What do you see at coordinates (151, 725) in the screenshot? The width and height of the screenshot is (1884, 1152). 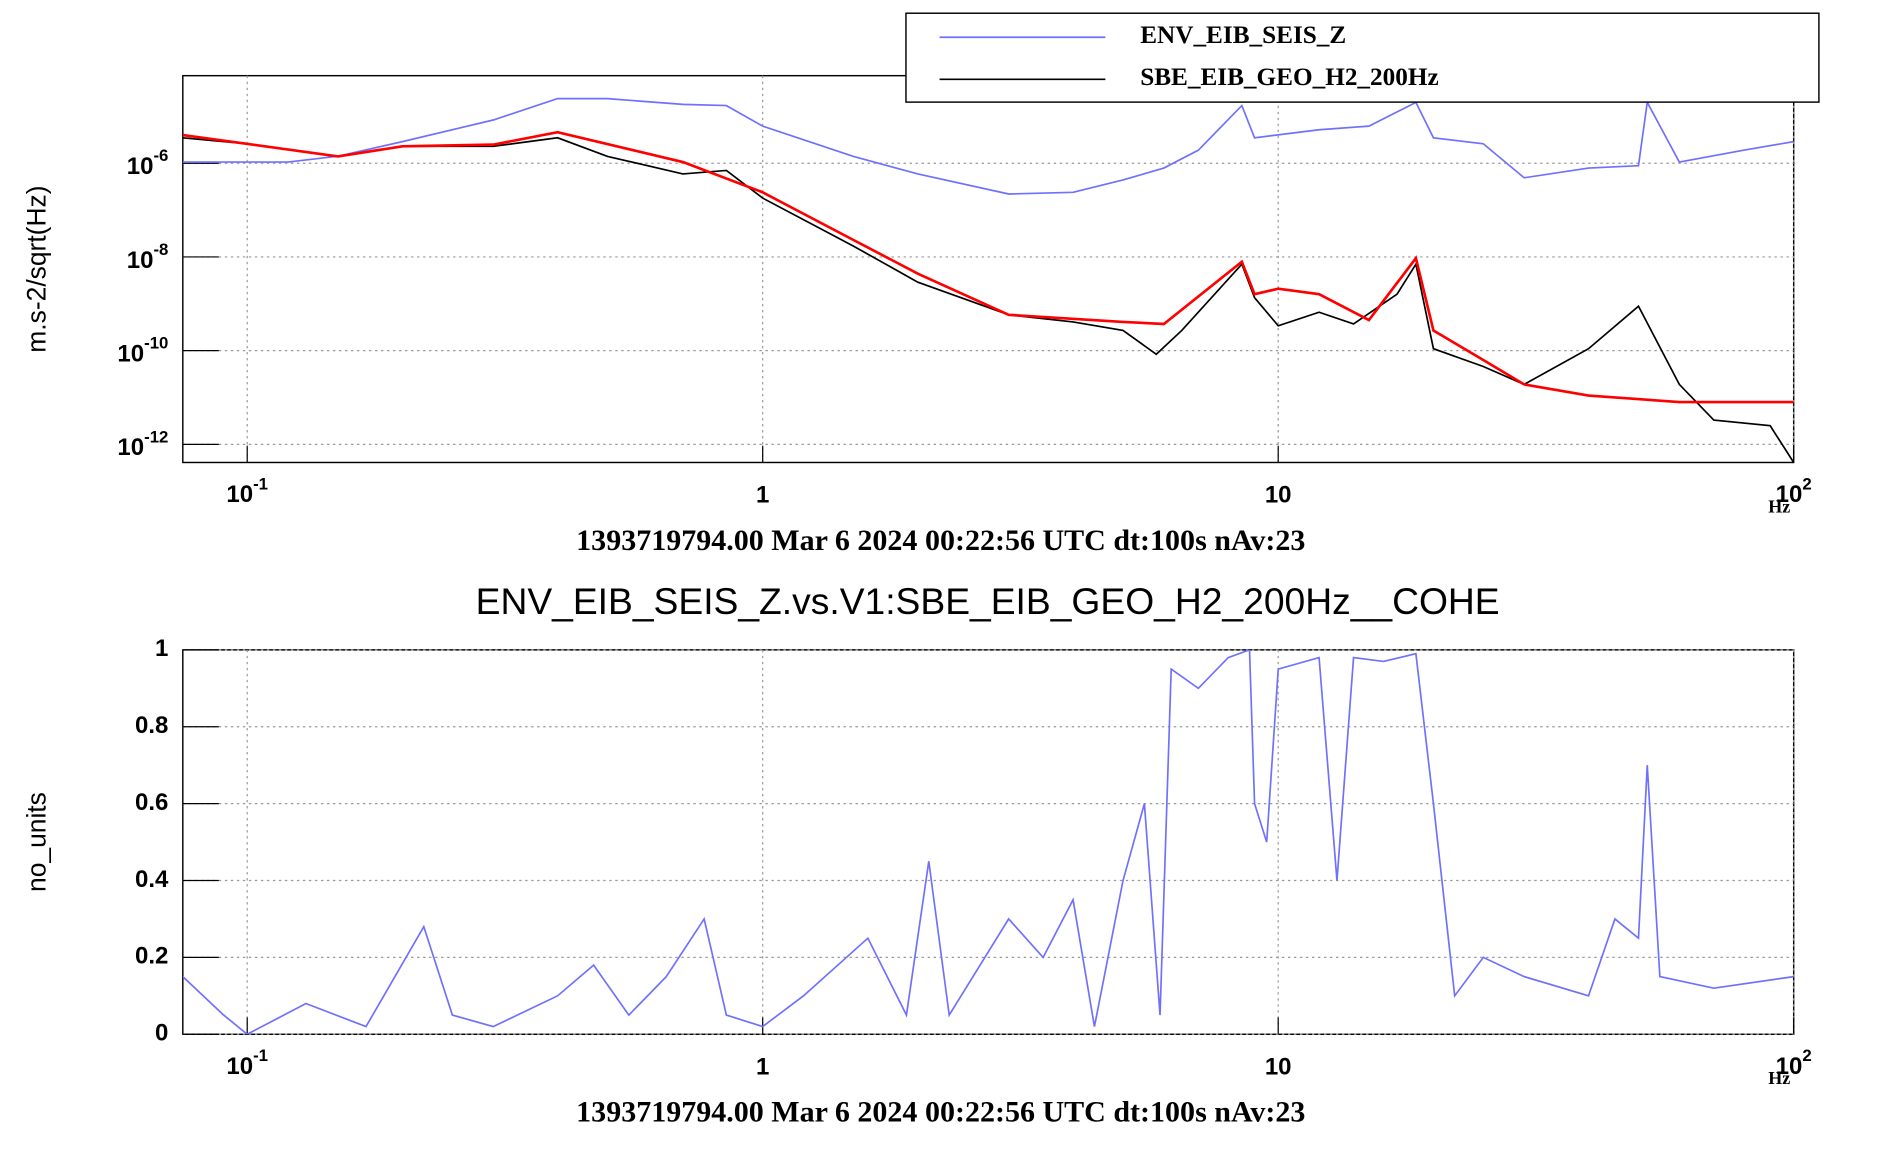 I see `tick-label: 0.8` at bounding box center [151, 725].